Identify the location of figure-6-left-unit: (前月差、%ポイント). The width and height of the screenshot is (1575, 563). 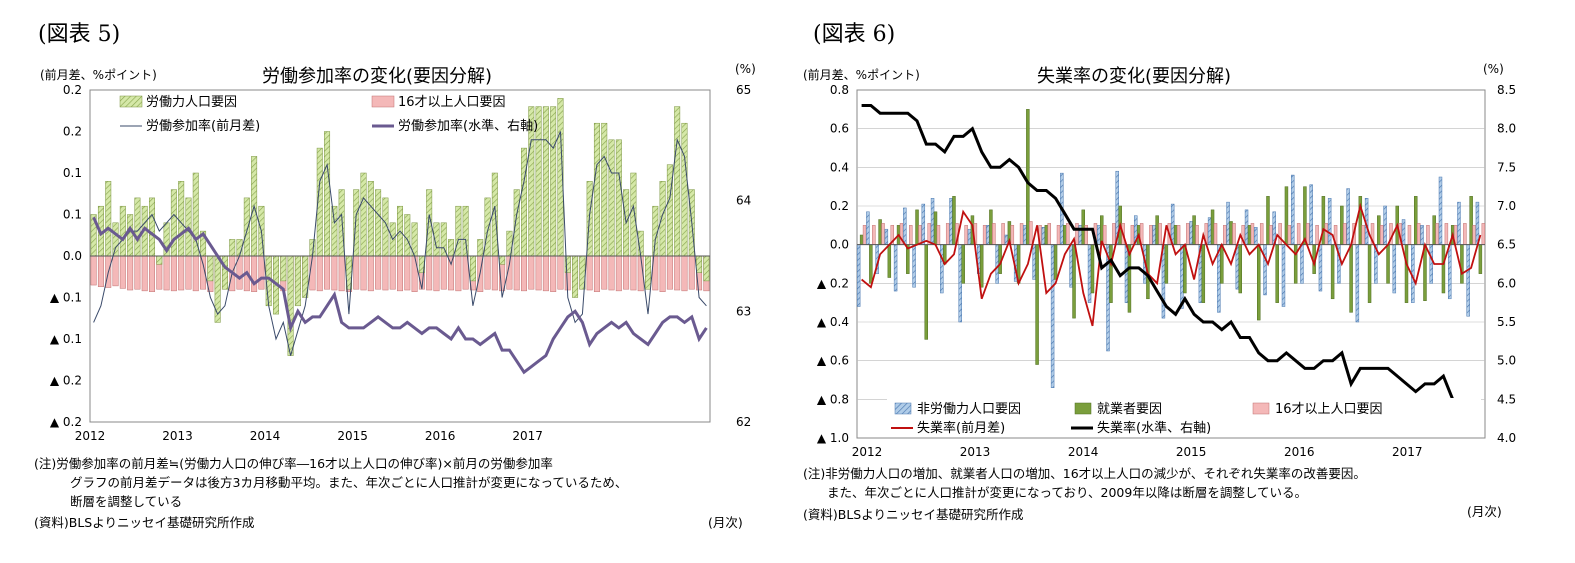
(861, 75).